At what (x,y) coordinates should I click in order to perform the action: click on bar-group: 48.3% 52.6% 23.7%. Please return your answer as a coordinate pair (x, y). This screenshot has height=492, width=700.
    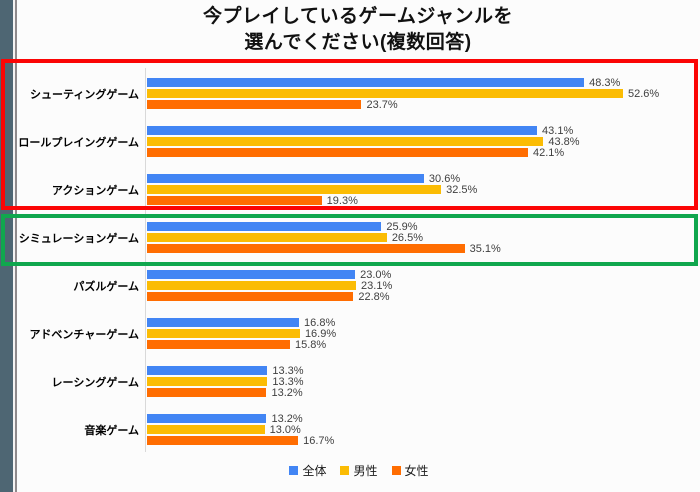
    Looking at the image, I should click on (418, 97).